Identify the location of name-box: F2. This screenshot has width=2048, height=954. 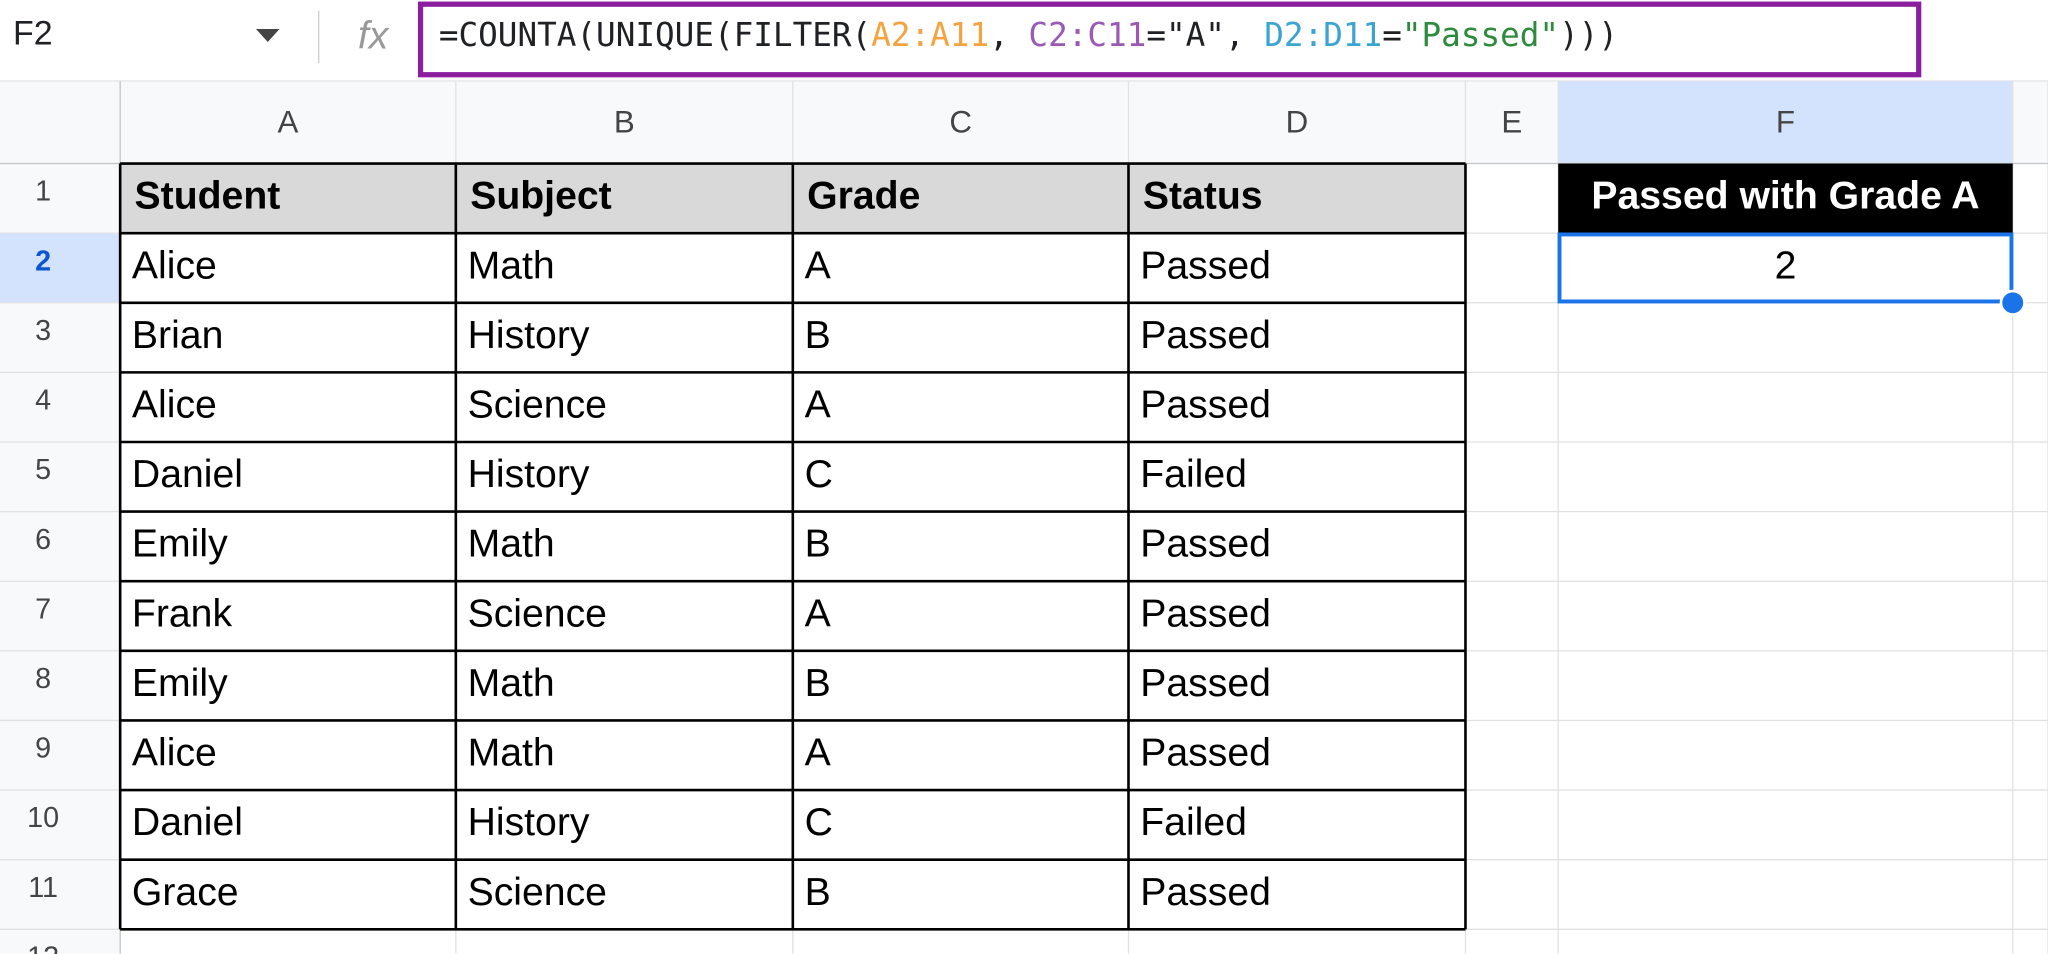
(33, 33).